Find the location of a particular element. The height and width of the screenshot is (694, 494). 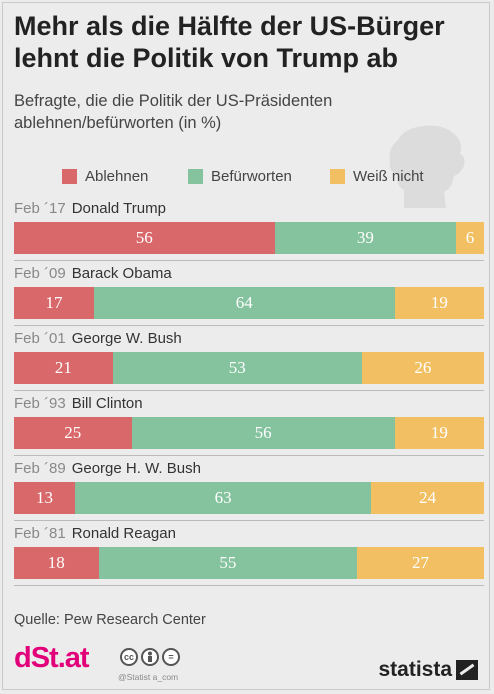

data-label: 24 is located at coordinates (428, 497).